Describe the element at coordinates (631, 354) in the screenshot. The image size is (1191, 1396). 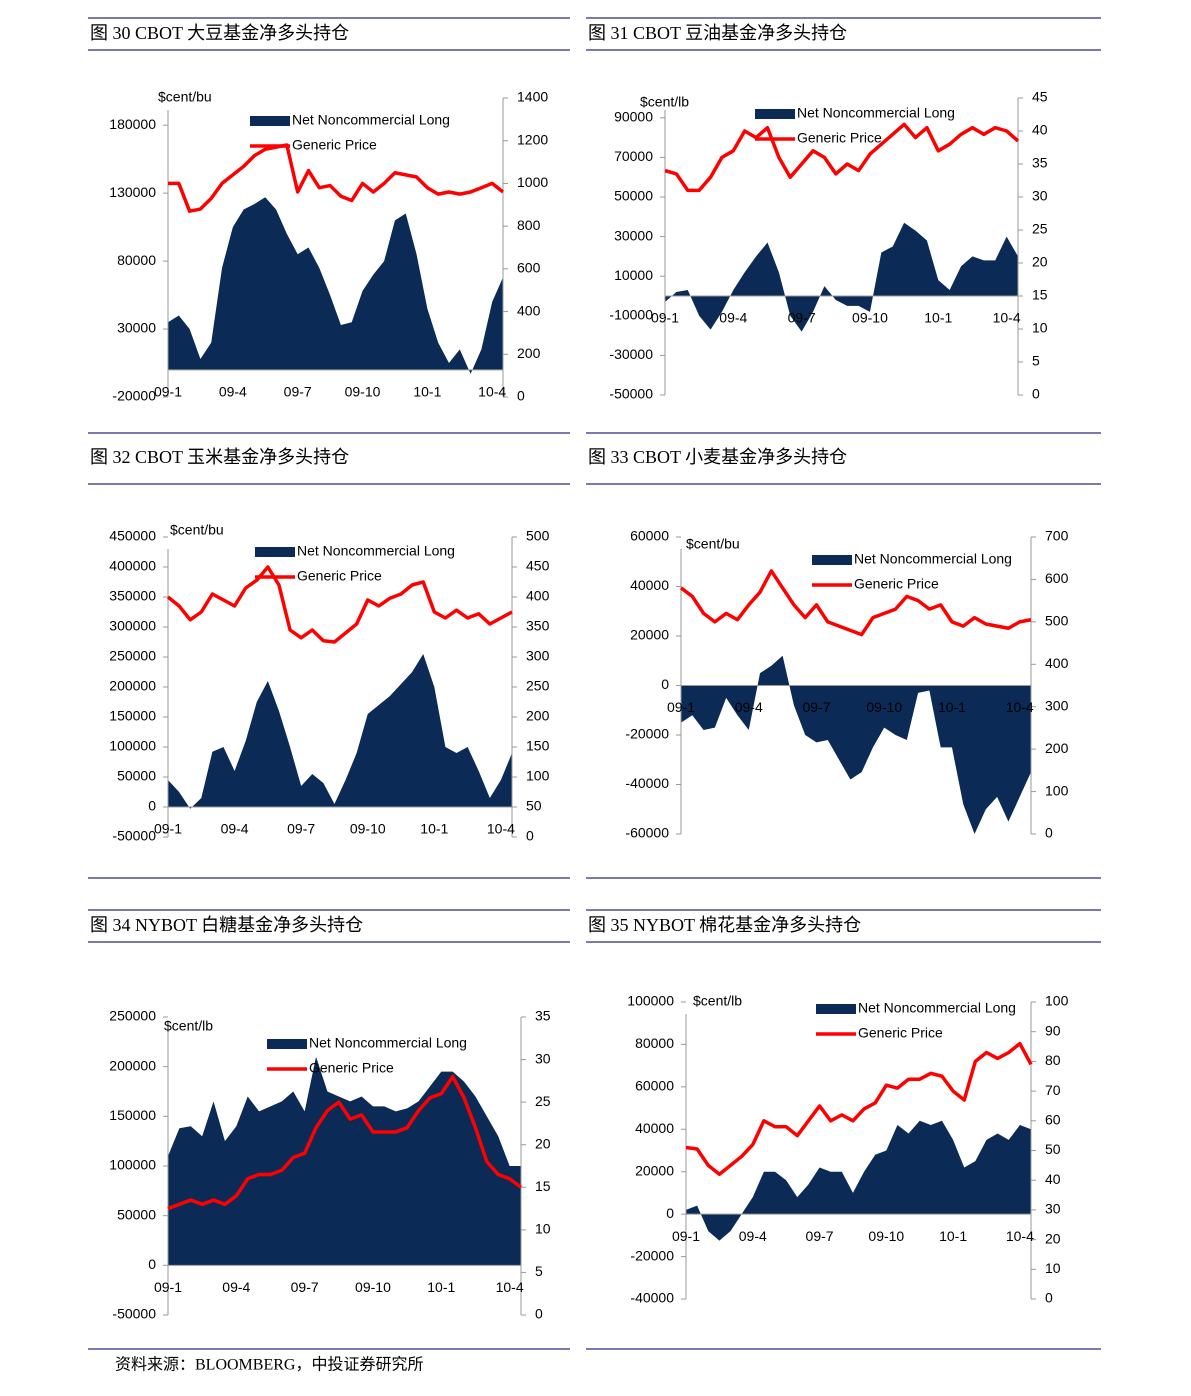
I see `y-tick-label: -30000` at that location.